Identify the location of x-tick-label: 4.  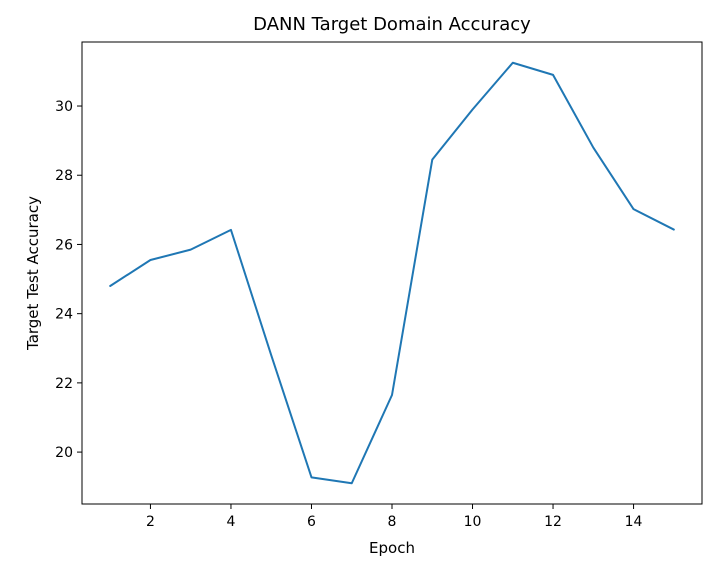
(231, 522).